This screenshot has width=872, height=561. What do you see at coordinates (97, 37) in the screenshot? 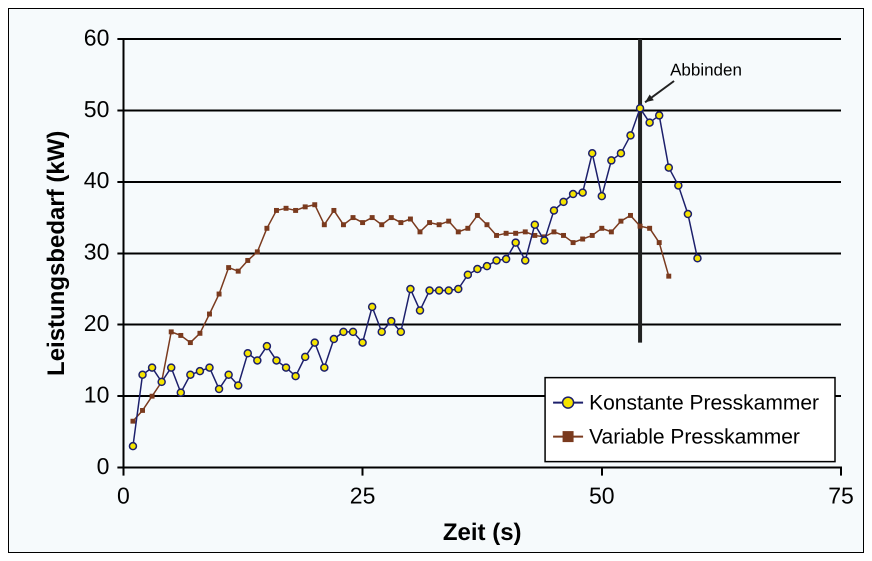
I see `y-tick-label: 60` at bounding box center [97, 37].